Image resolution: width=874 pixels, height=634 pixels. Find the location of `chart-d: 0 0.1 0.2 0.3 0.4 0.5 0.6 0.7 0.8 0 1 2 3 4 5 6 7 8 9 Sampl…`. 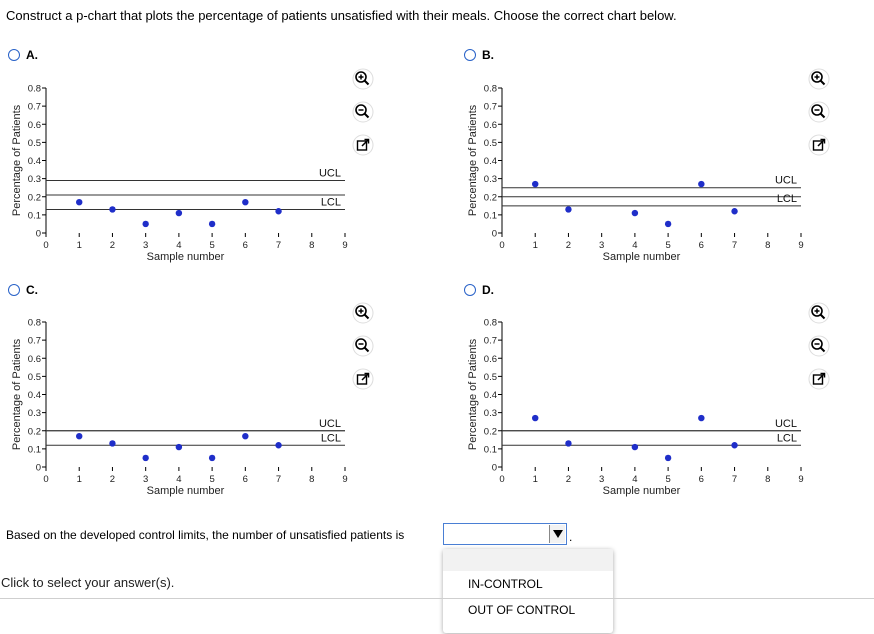

chart-d: 0 0.1 0.2 0.3 0.4 0.5 0.6 0.7 0.8 0 1 2 3 4 5 6 7 8 9 Sampl… is located at coordinates (636, 407).